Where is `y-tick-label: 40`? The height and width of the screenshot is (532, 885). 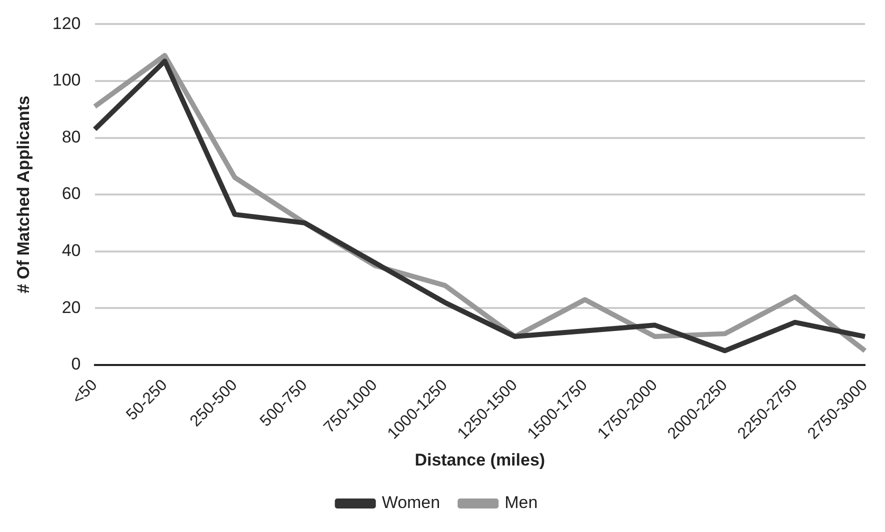 y-tick-label: 40 is located at coordinates (71, 250).